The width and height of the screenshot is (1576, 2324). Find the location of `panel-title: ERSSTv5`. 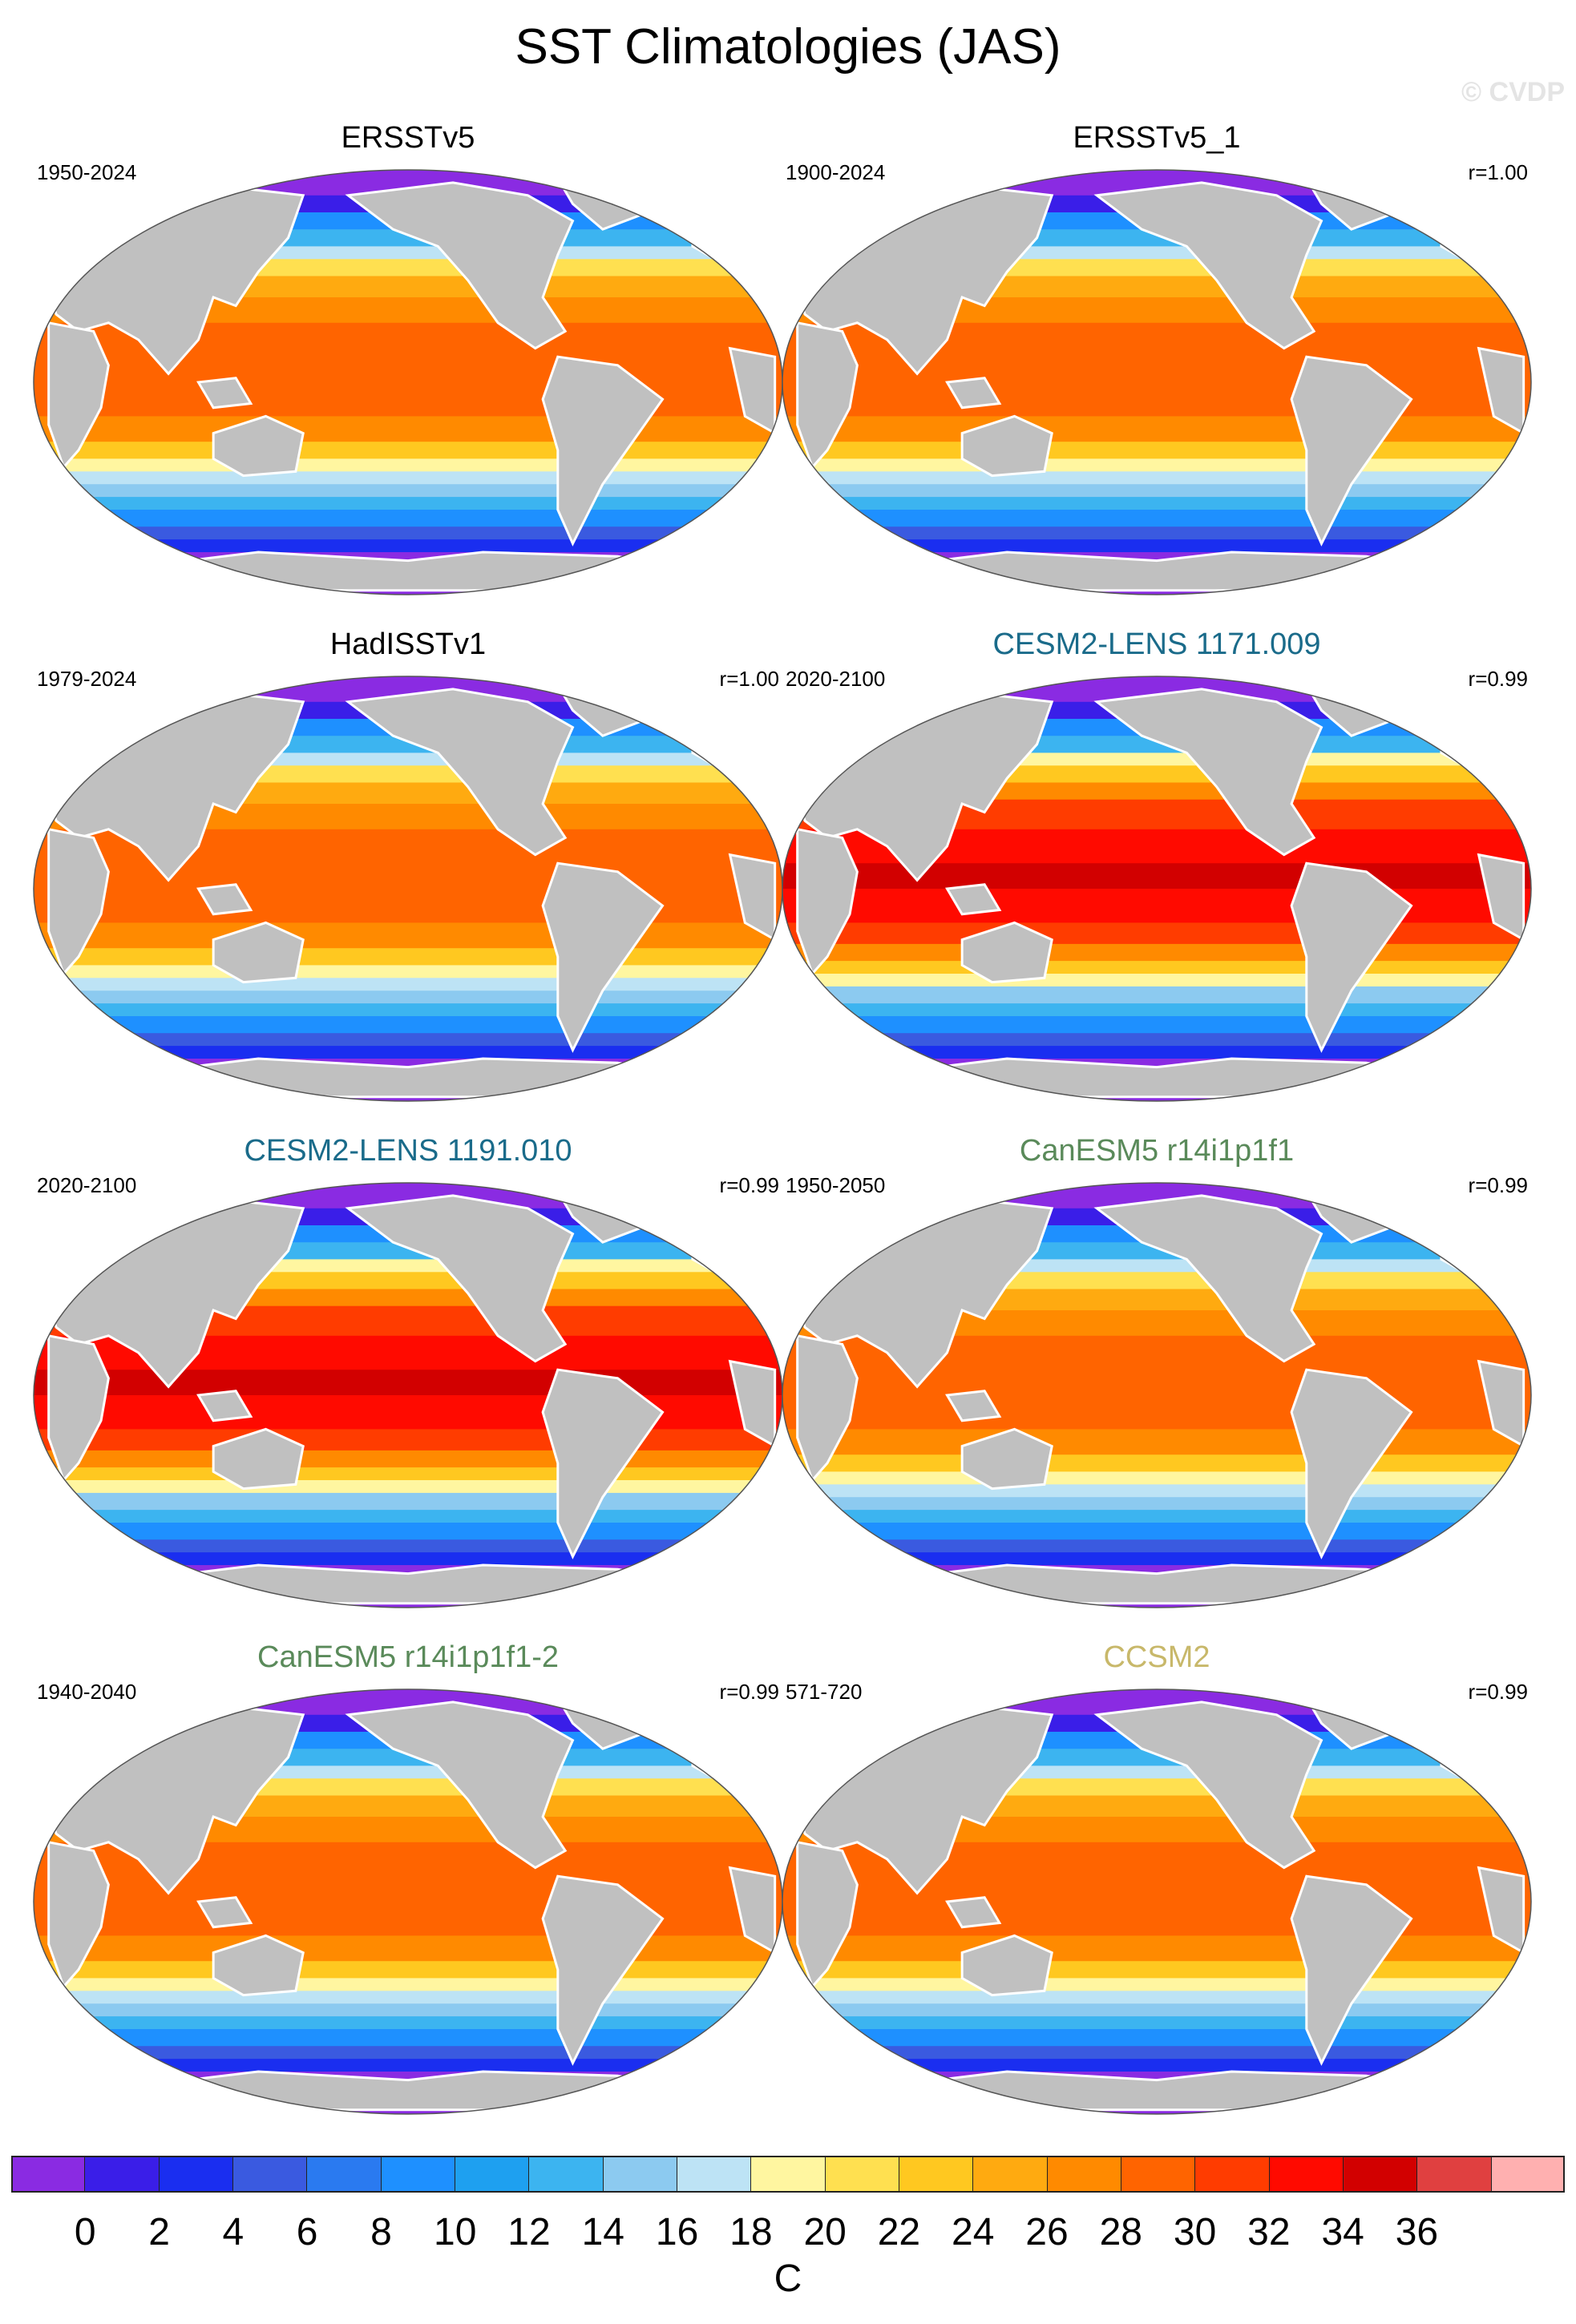

panel-title: ERSSTv5 is located at coordinates (408, 138).